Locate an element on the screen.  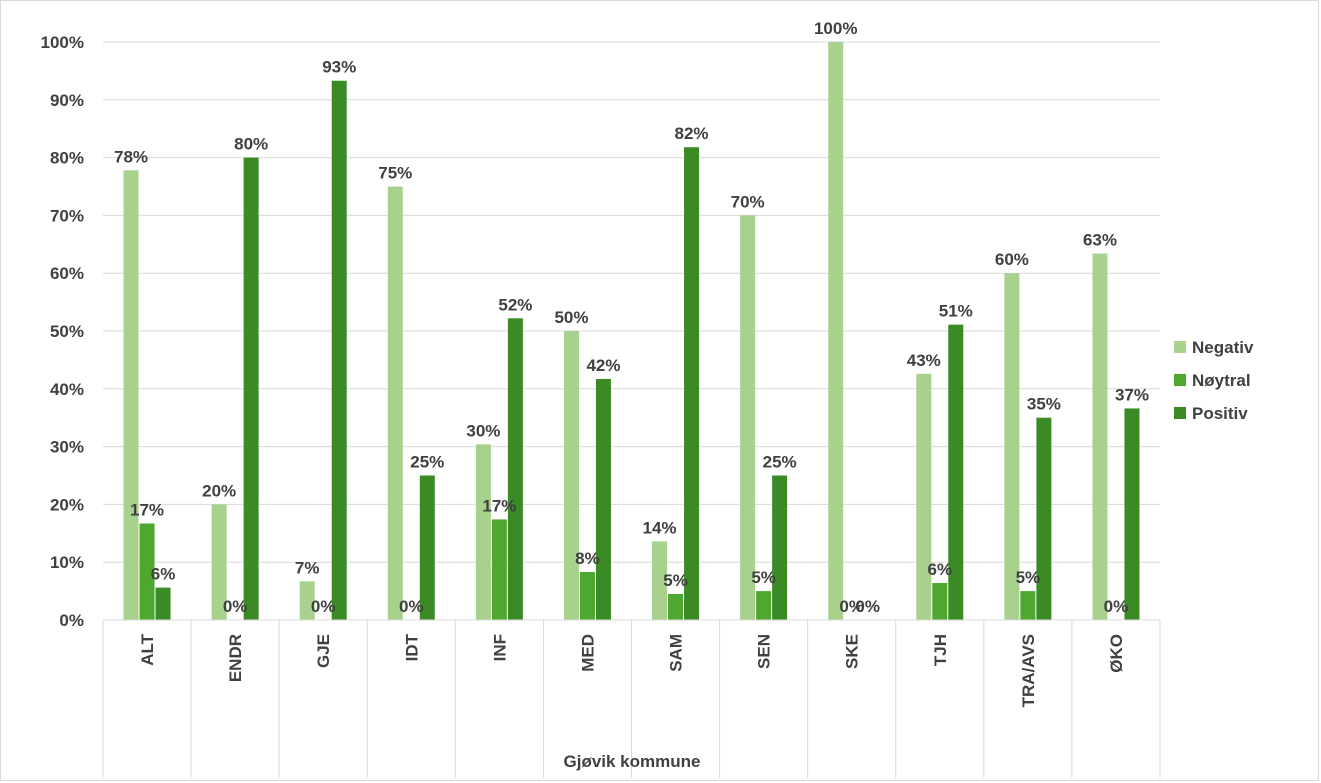
x-tick-label: ØKO is located at coordinates (1116, 653).